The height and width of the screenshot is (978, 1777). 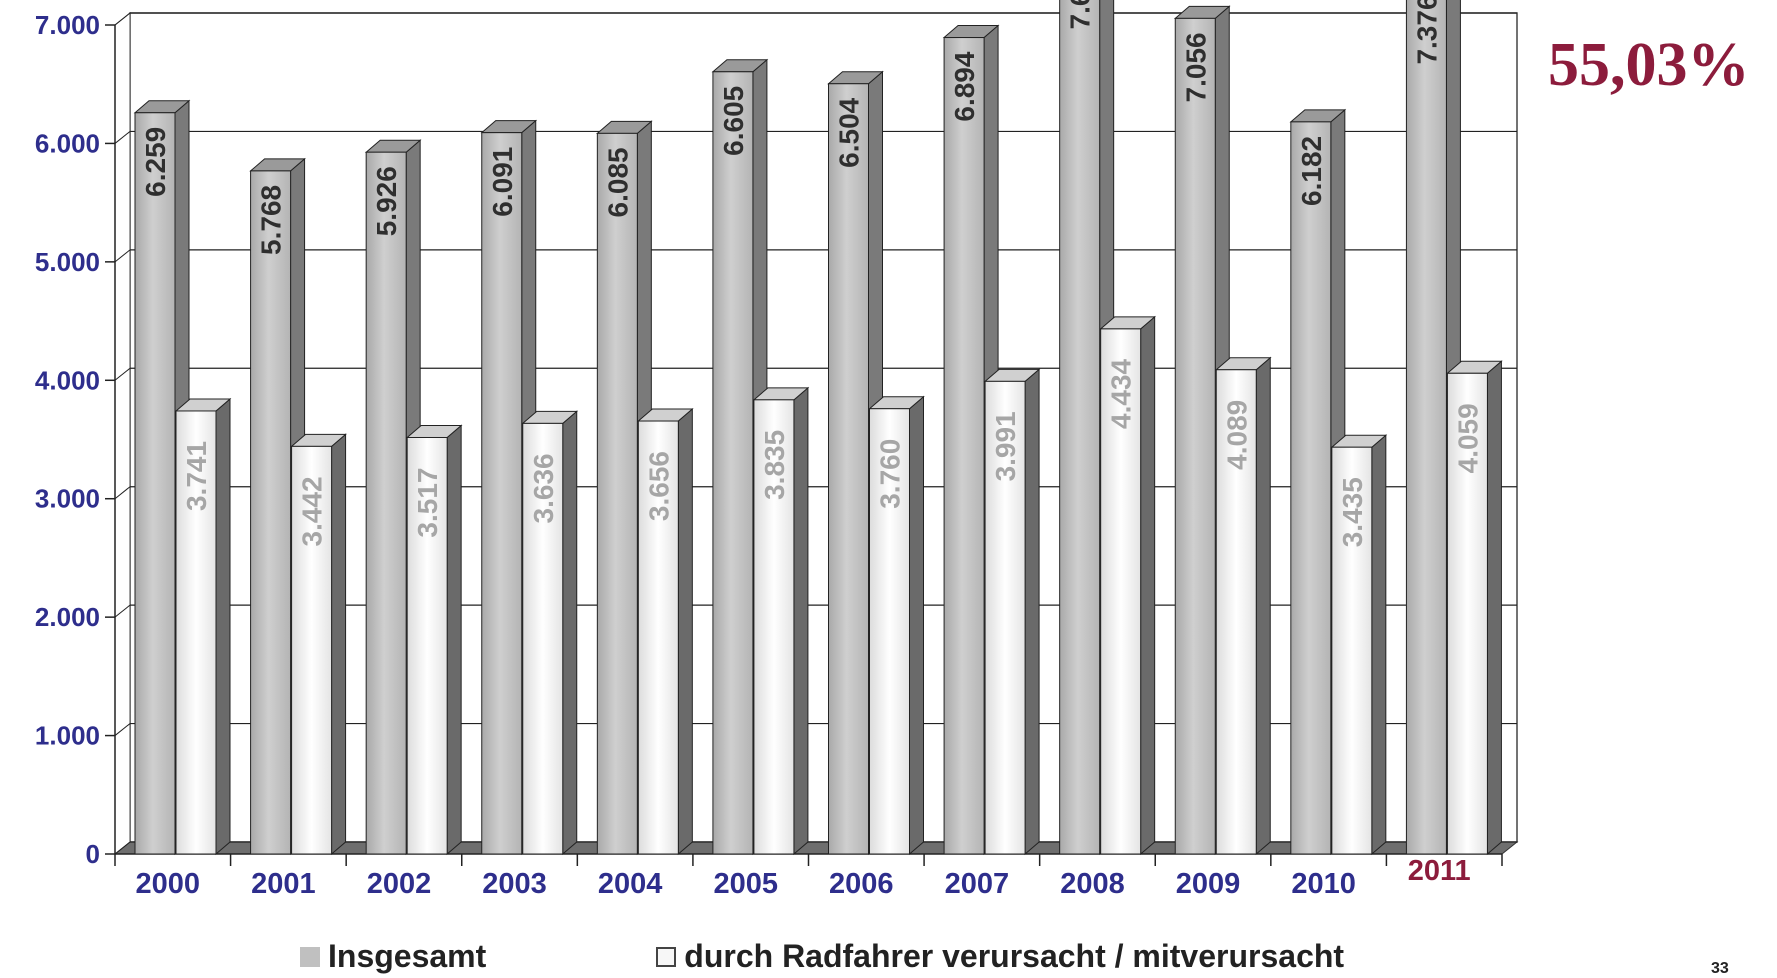 What do you see at coordinates (1208, 884) in the screenshot?
I see `x-tick-label: 2009` at bounding box center [1208, 884].